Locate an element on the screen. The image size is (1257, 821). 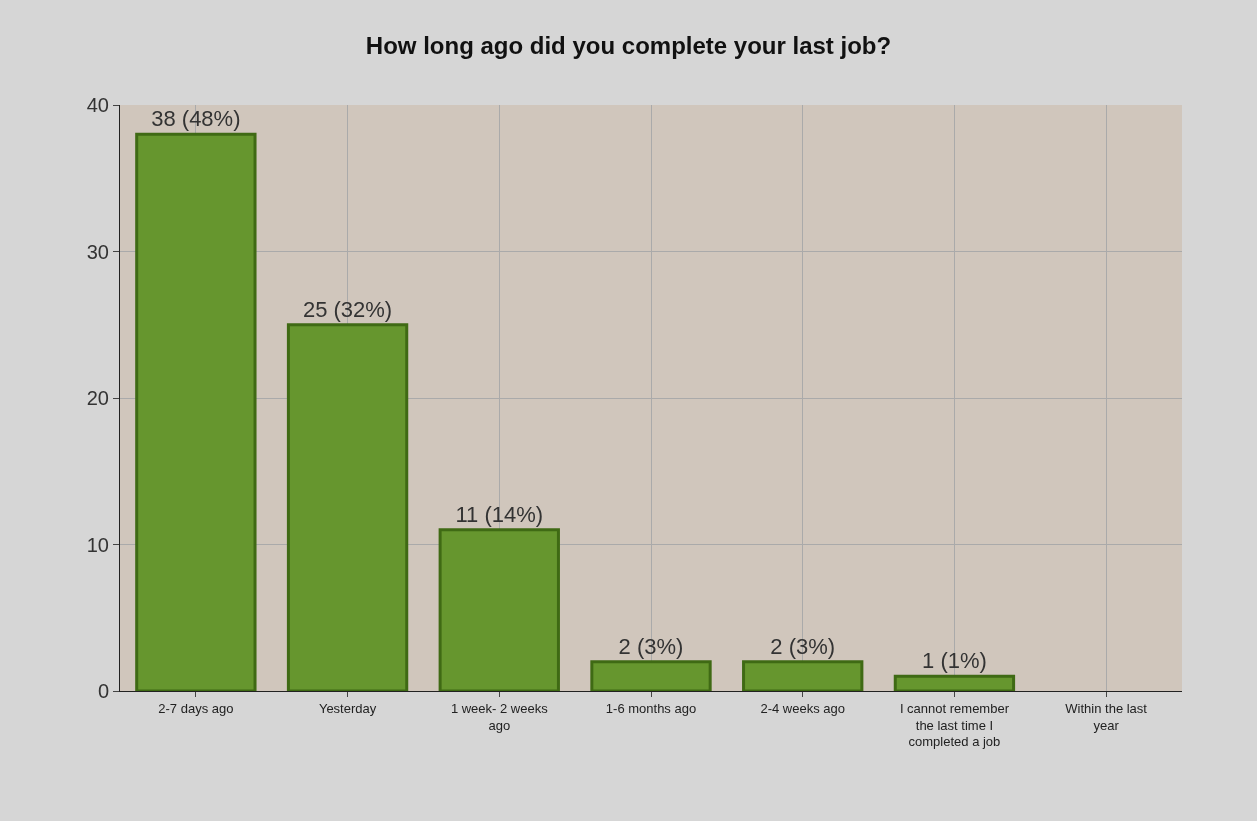
data-label: 25 (32%) is located at coordinates (347, 309).